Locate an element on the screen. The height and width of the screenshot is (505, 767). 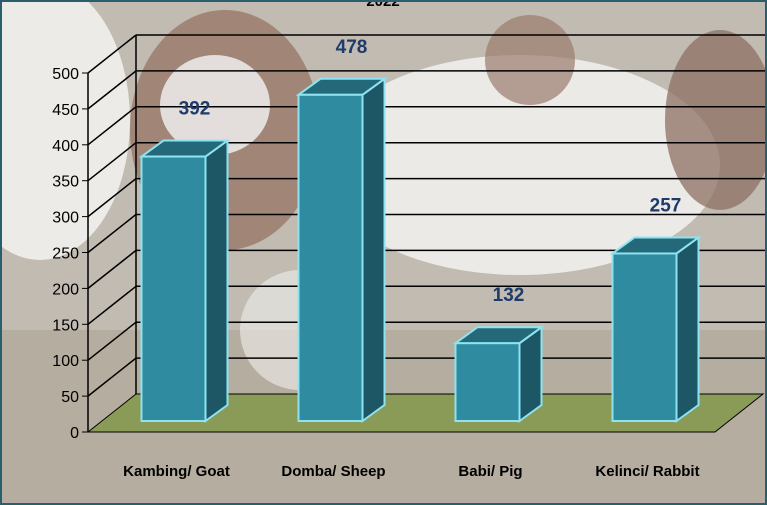
value-label: 132 is located at coordinates (509, 295).